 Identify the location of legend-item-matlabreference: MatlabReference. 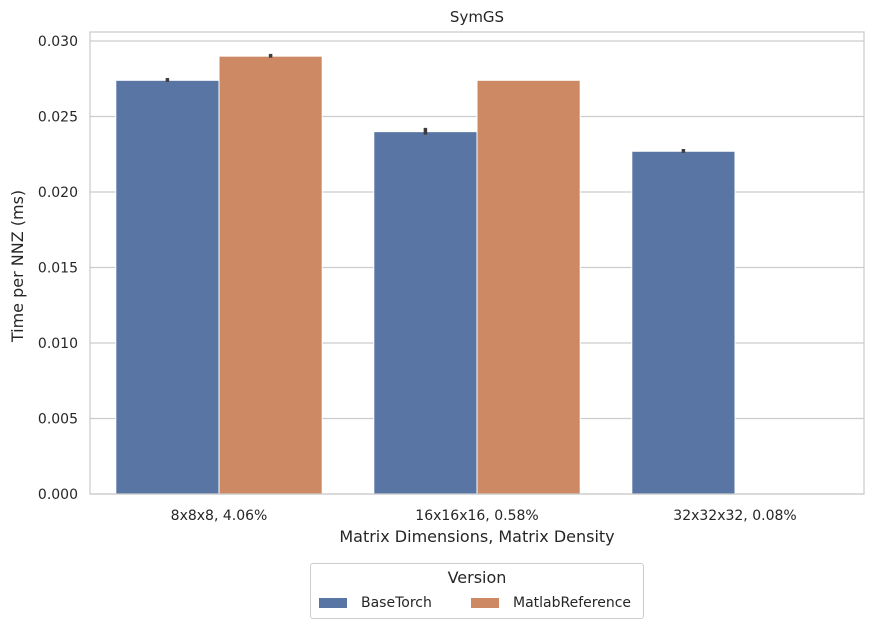
(551, 603).